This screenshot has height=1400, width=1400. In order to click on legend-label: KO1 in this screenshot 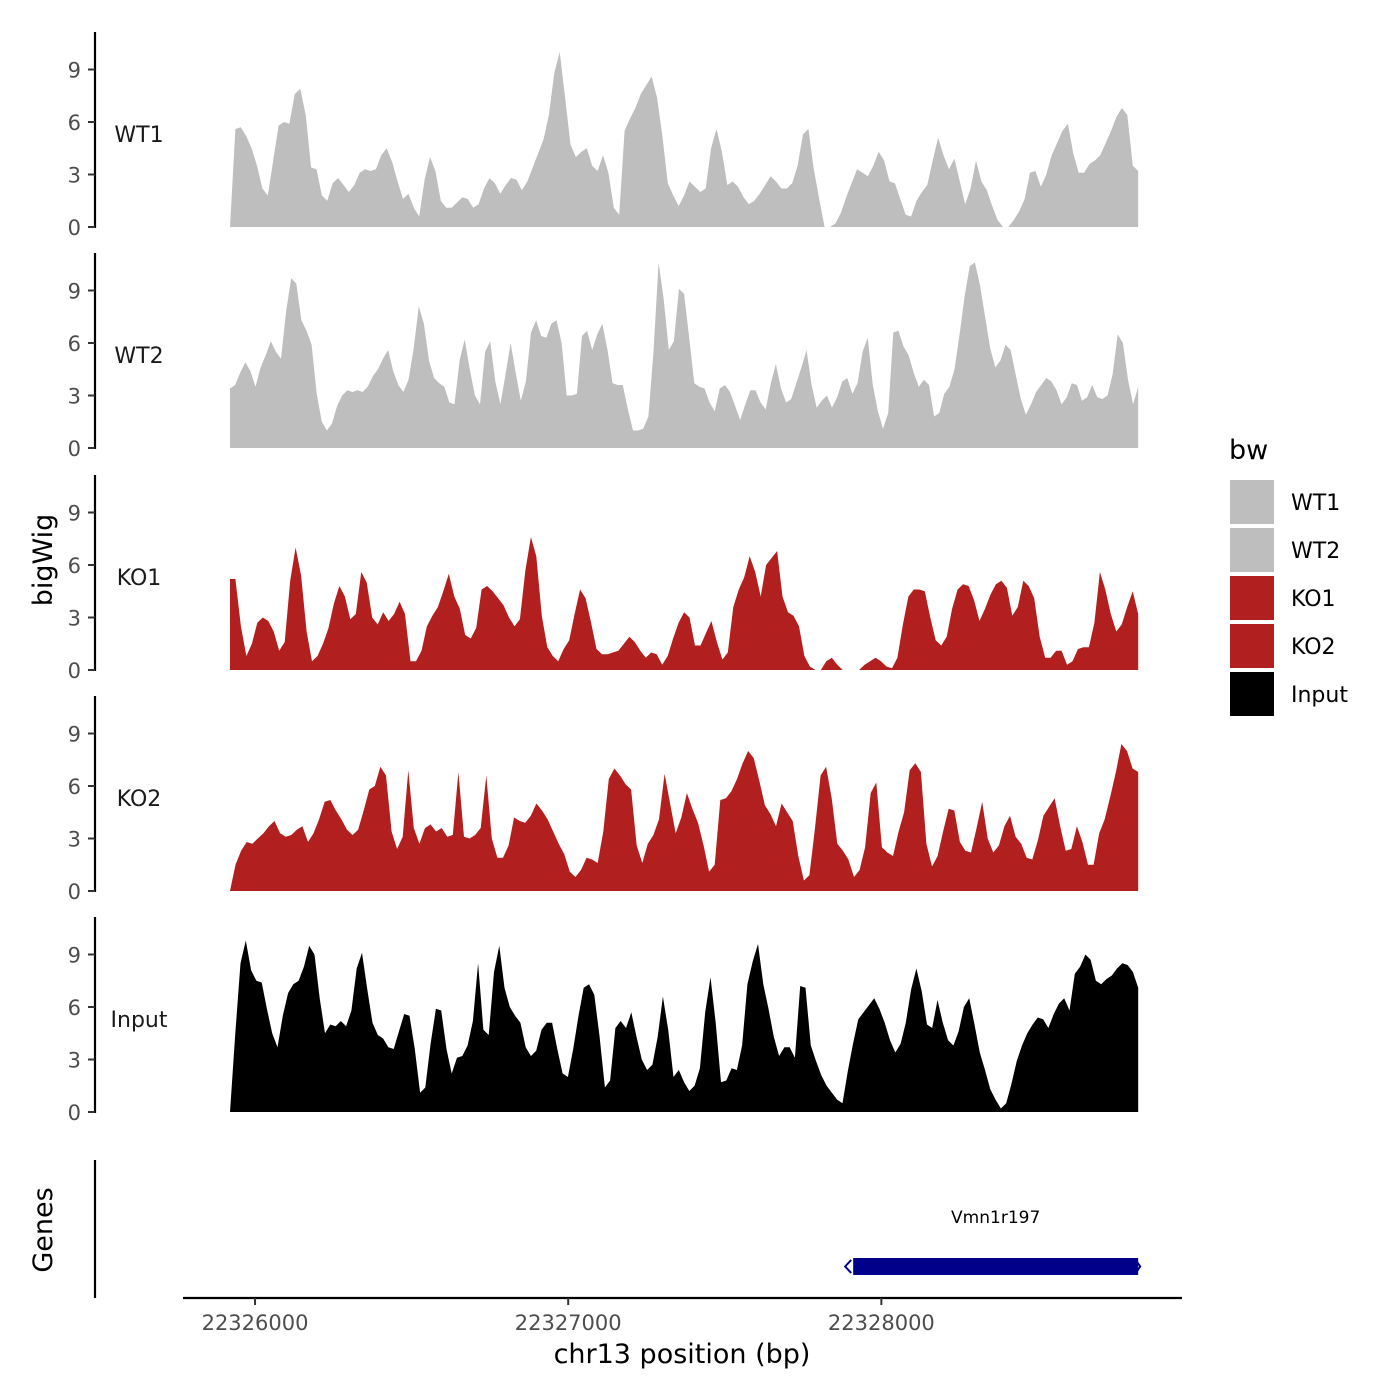, I will do `click(1313, 599)`.